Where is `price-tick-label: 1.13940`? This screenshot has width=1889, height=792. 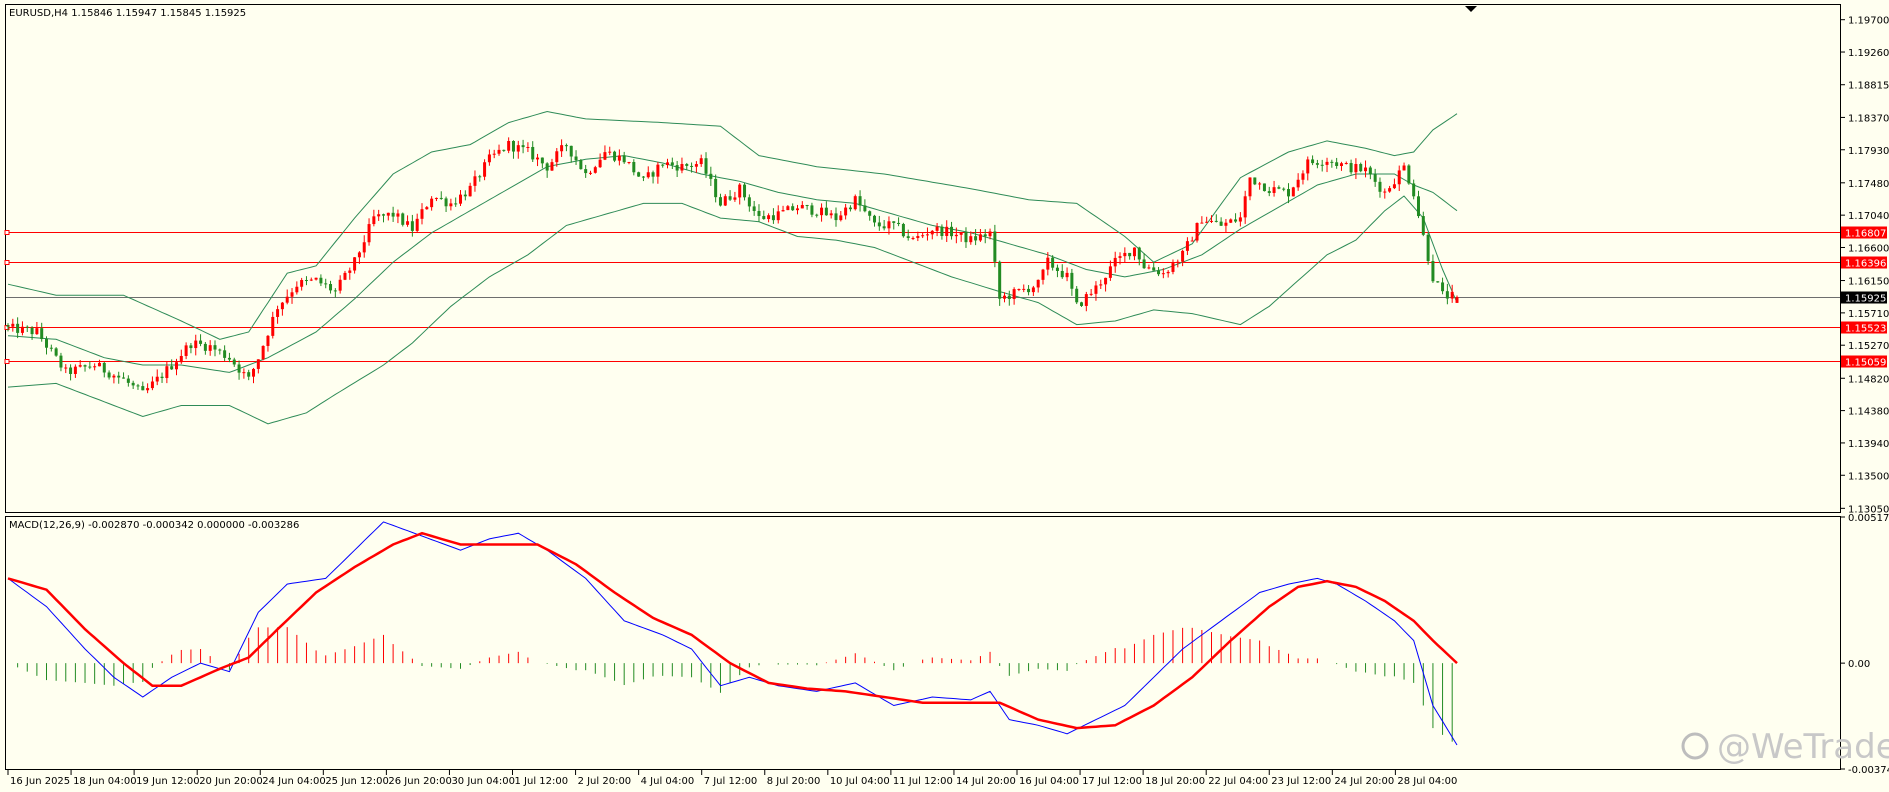 price-tick-label: 1.13940 is located at coordinates (1868, 444).